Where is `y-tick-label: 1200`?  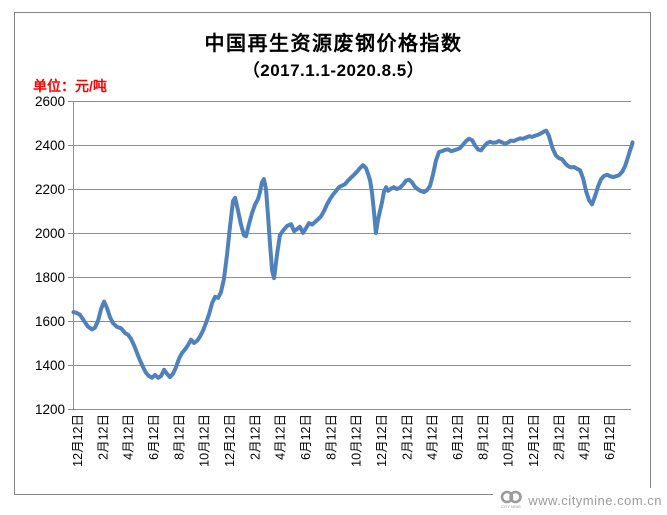 y-tick-label: 1200 is located at coordinates (50, 409).